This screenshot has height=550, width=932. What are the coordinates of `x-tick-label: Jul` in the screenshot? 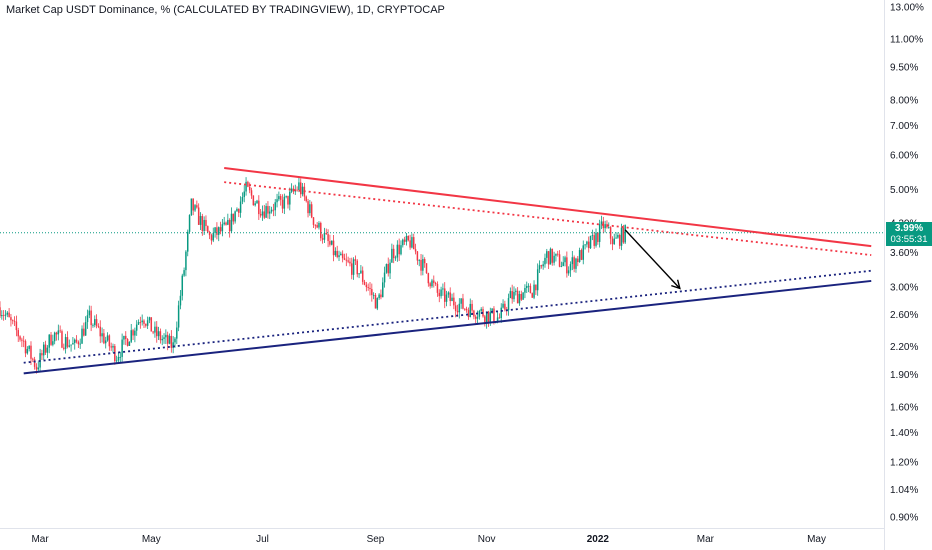 It's located at (262, 539).